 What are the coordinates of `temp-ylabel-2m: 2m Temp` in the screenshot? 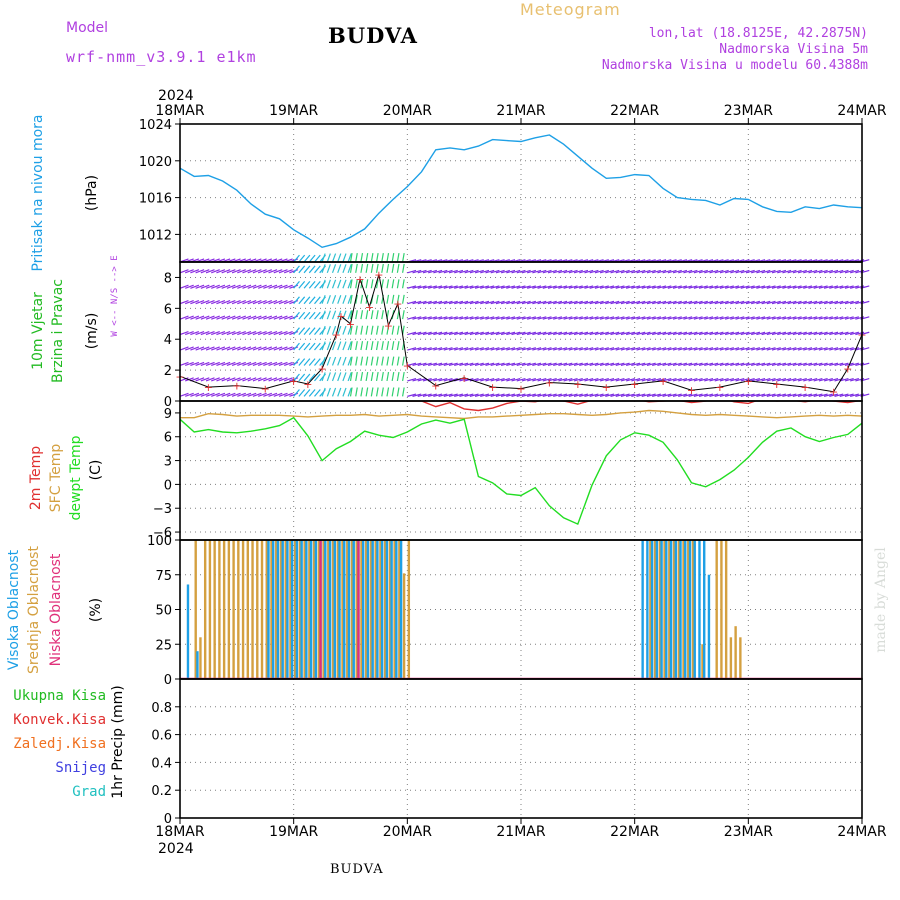 It's located at (36, 478).